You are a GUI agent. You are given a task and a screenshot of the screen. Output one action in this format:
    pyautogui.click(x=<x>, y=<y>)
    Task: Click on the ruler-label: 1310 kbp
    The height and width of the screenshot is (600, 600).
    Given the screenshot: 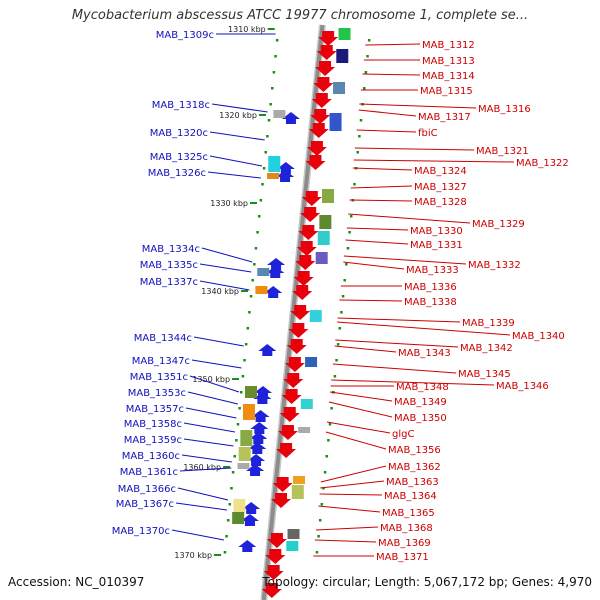 What is the action you would take?
    pyautogui.click(x=247, y=29)
    